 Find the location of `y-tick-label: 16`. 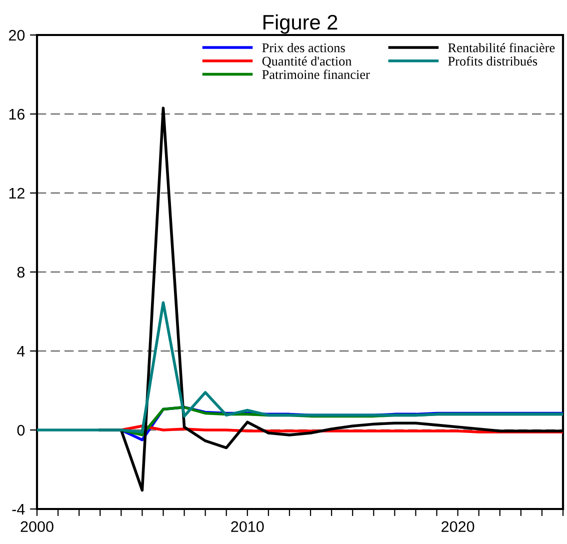

y-tick-label: 16 is located at coordinates (17, 114).